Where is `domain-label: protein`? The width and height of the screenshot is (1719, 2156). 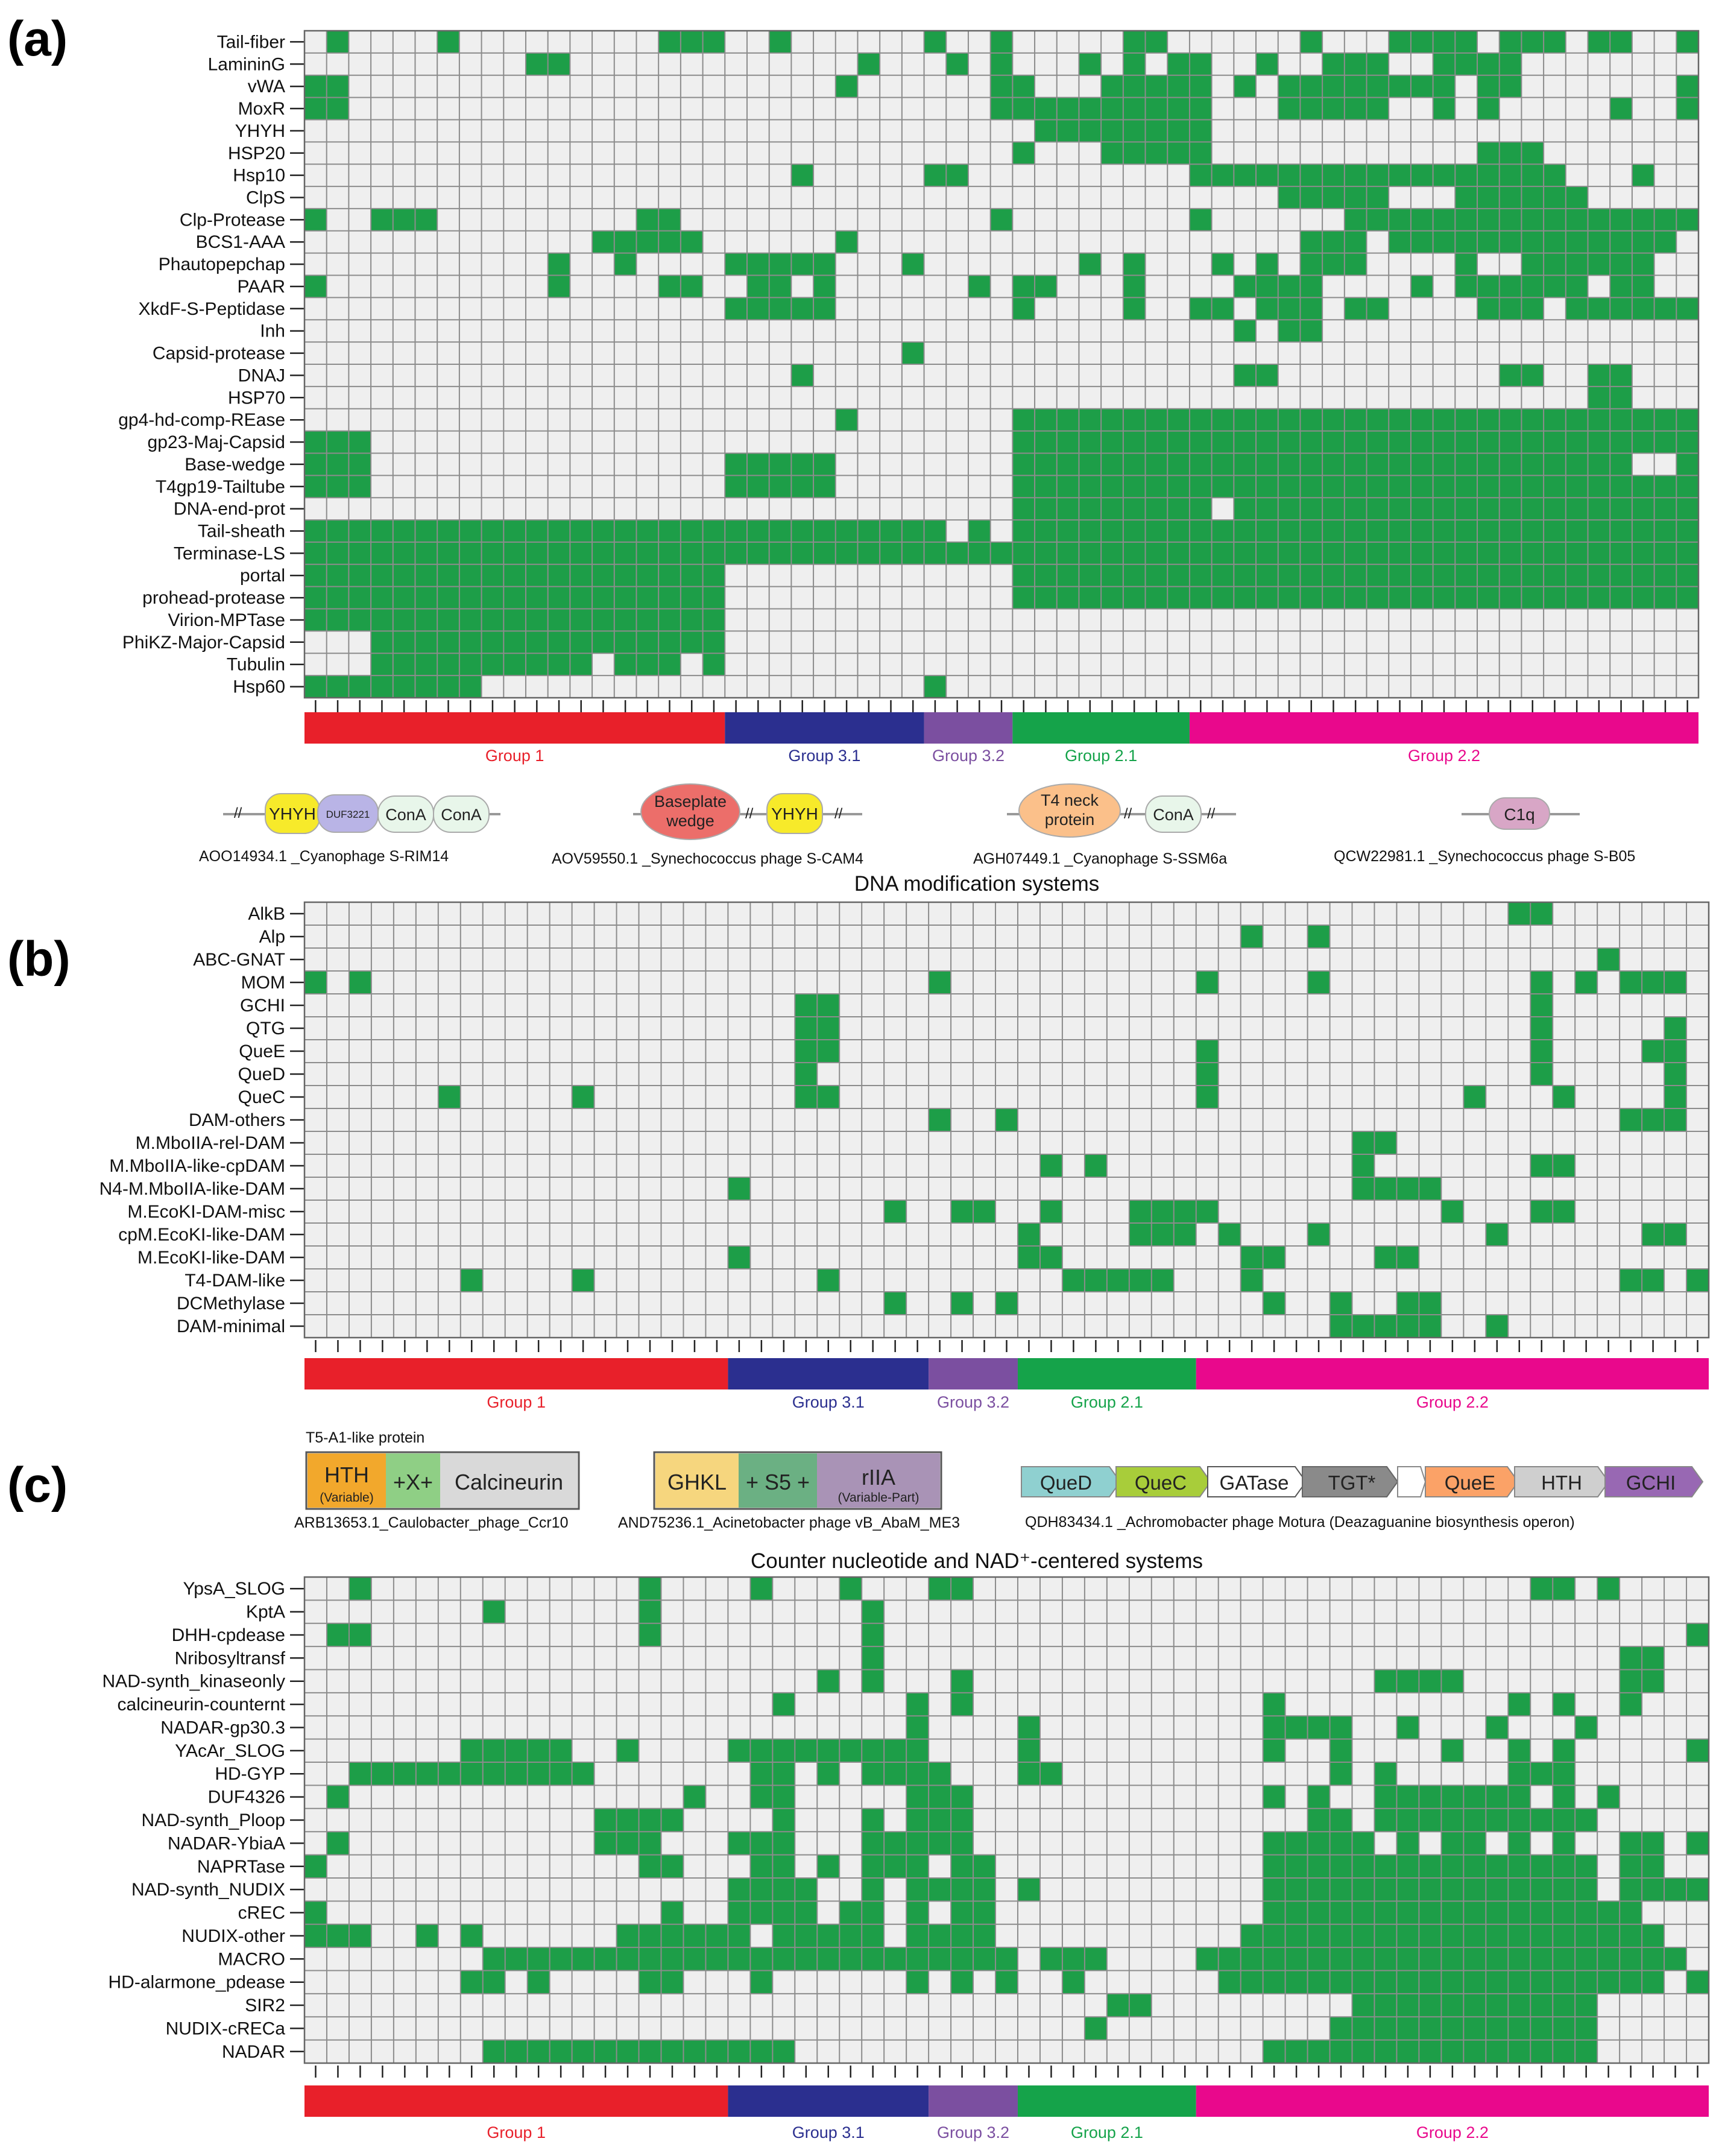
domain-label: protein is located at coordinates (1070, 820).